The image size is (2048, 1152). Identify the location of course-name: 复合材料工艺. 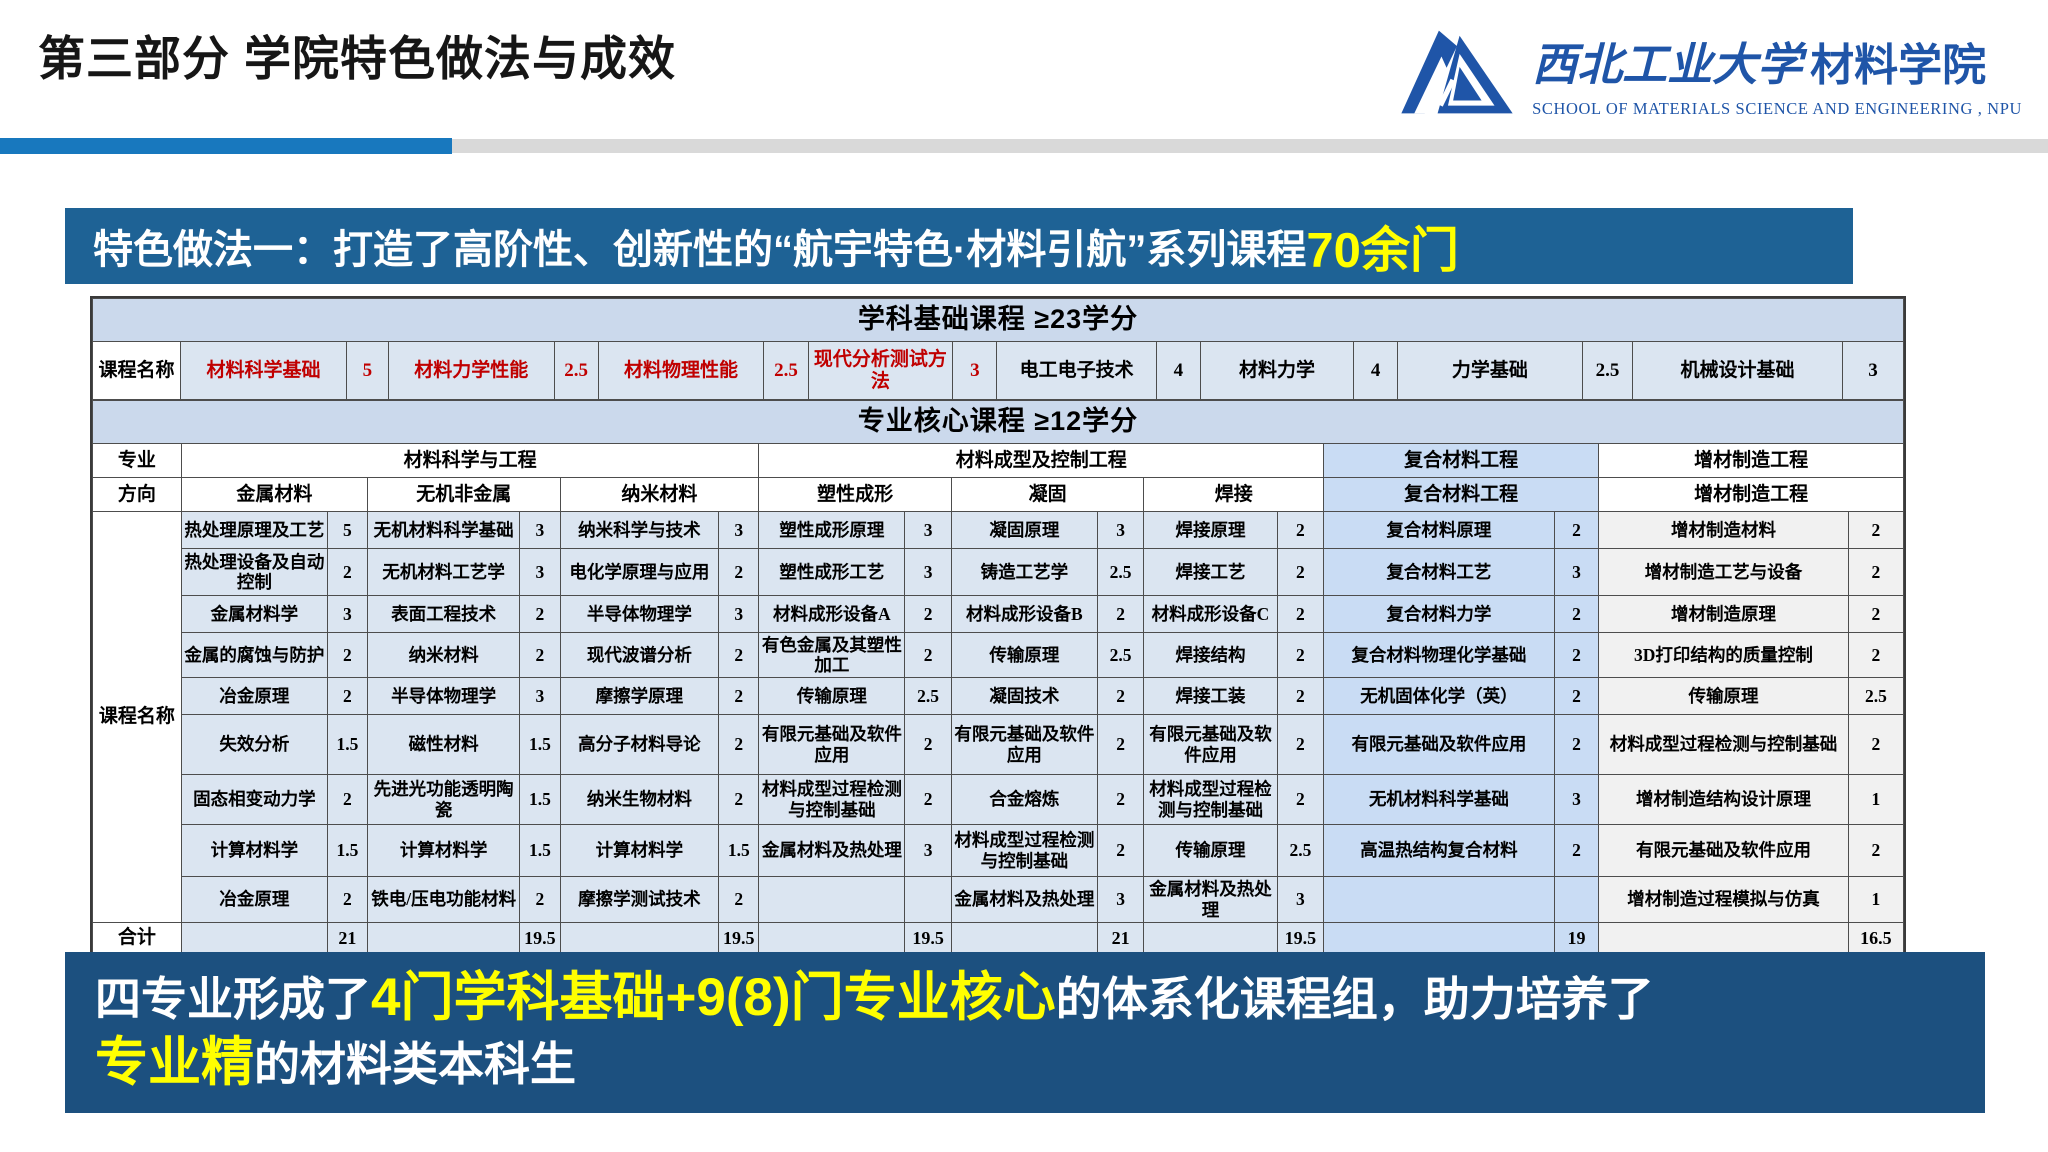
(1439, 572).